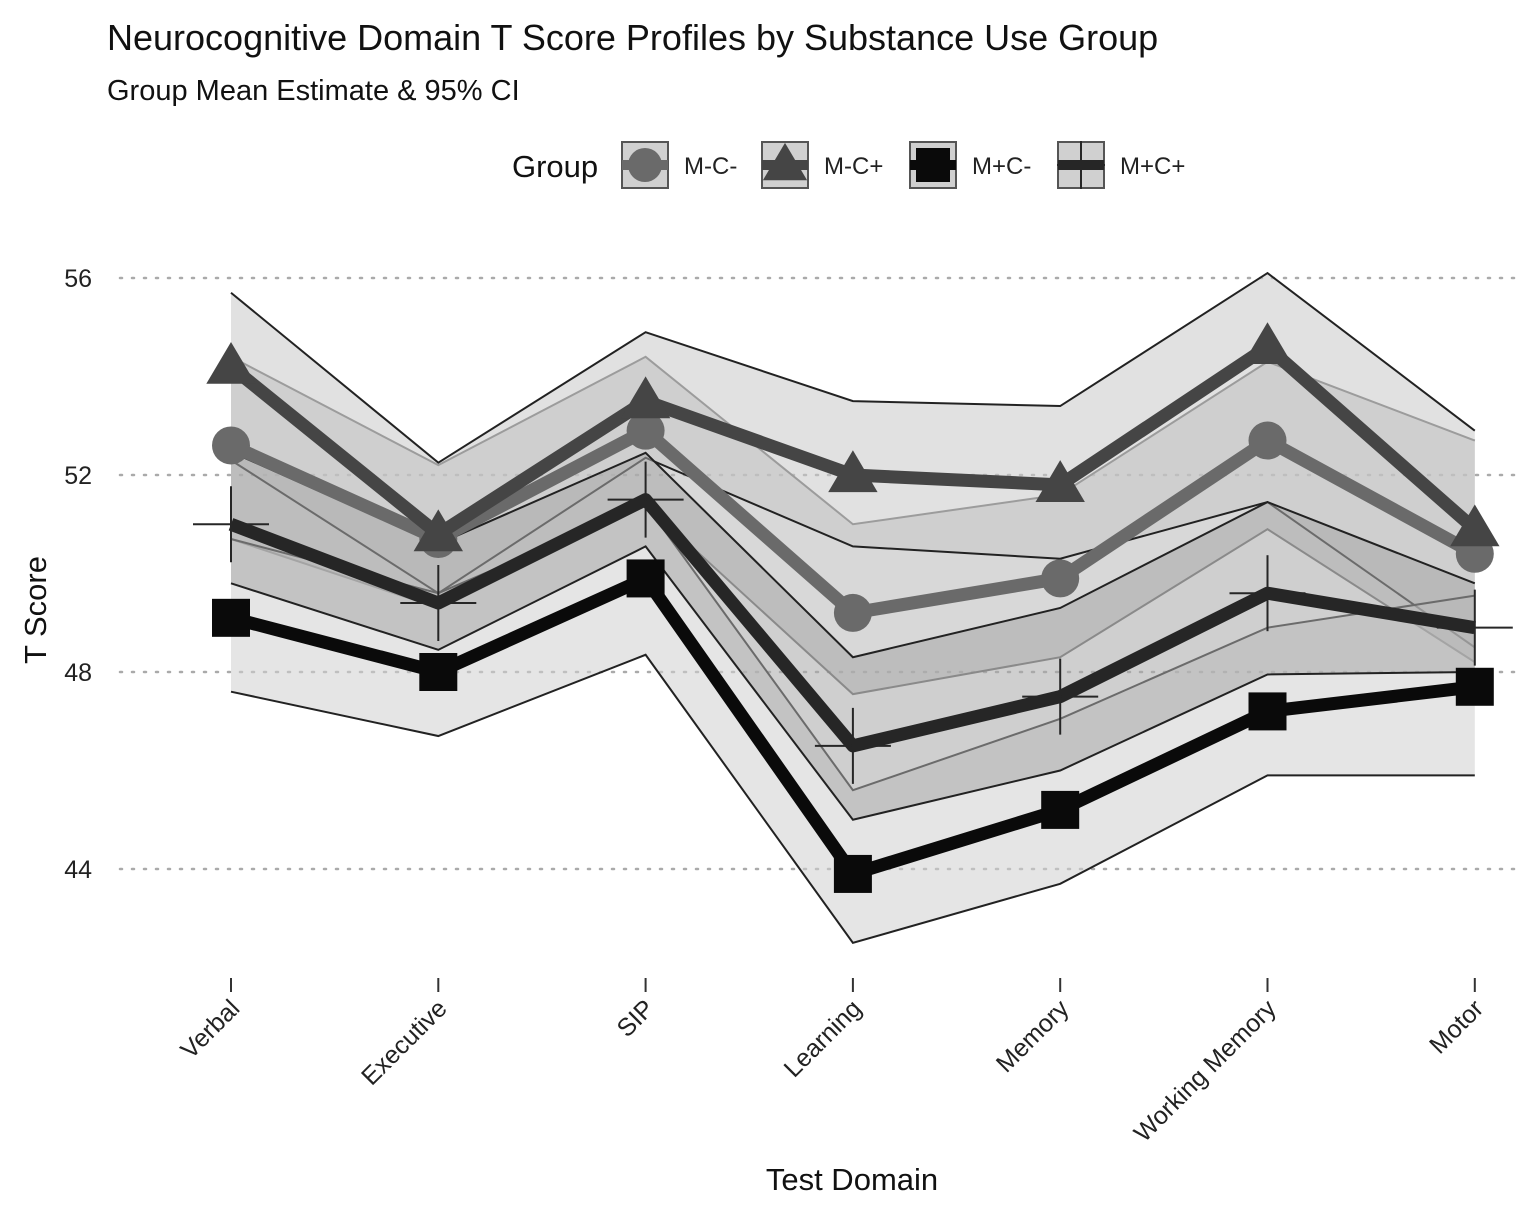  What do you see at coordinates (1152, 166) in the screenshot?
I see `legend-label: M+C+` at bounding box center [1152, 166].